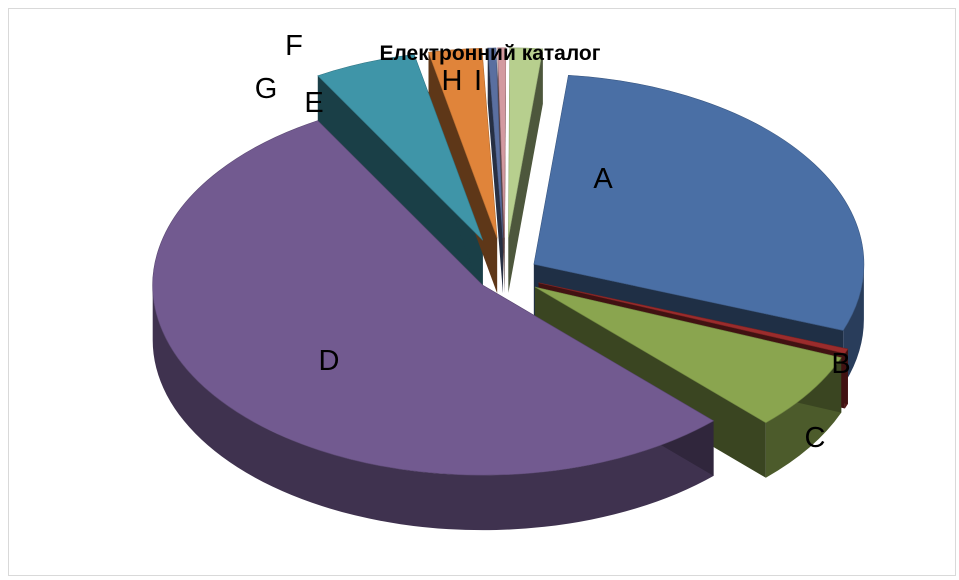 The height and width of the screenshot is (580, 959). Describe the element at coordinates (840, 364) in the screenshot. I see `slice-label-b: B` at that location.